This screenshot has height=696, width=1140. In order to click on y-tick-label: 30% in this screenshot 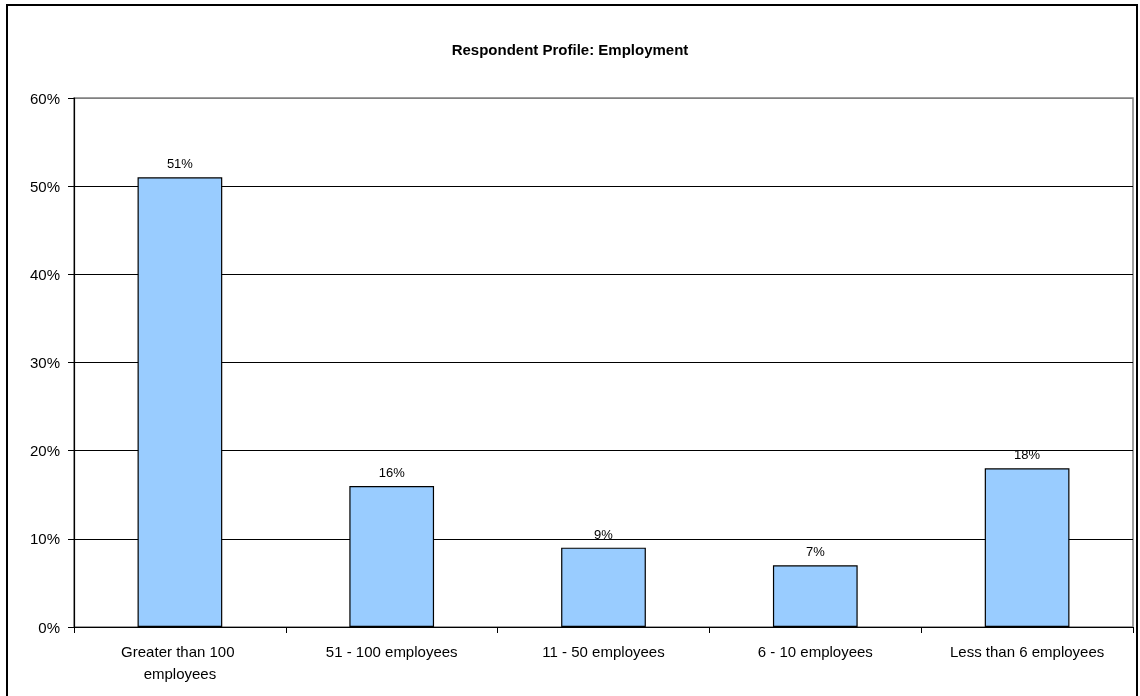, I will do `click(44, 362)`.